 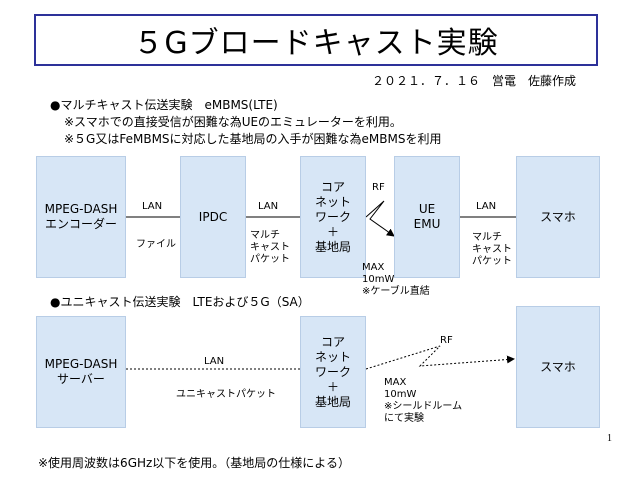 I want to click on section1-note-1: ※スマホでの直接受信が困難な為UEのエミュレーターを利用。, so click(x=233, y=122).